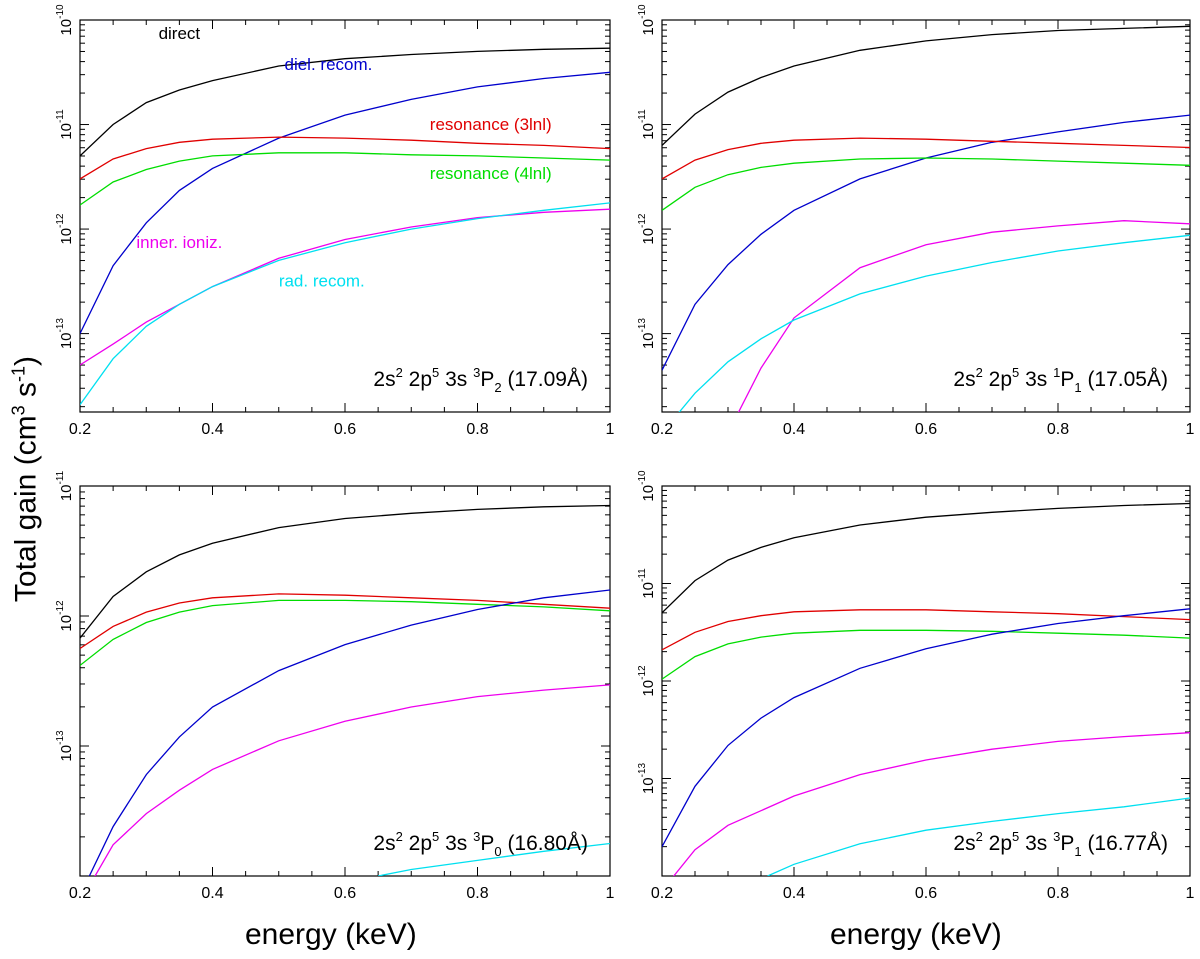 This screenshot has height=959, width=1200. I want to click on transition-label: 2s2 2p5 3s 3P1 (16.77Å), so click(1060, 844).